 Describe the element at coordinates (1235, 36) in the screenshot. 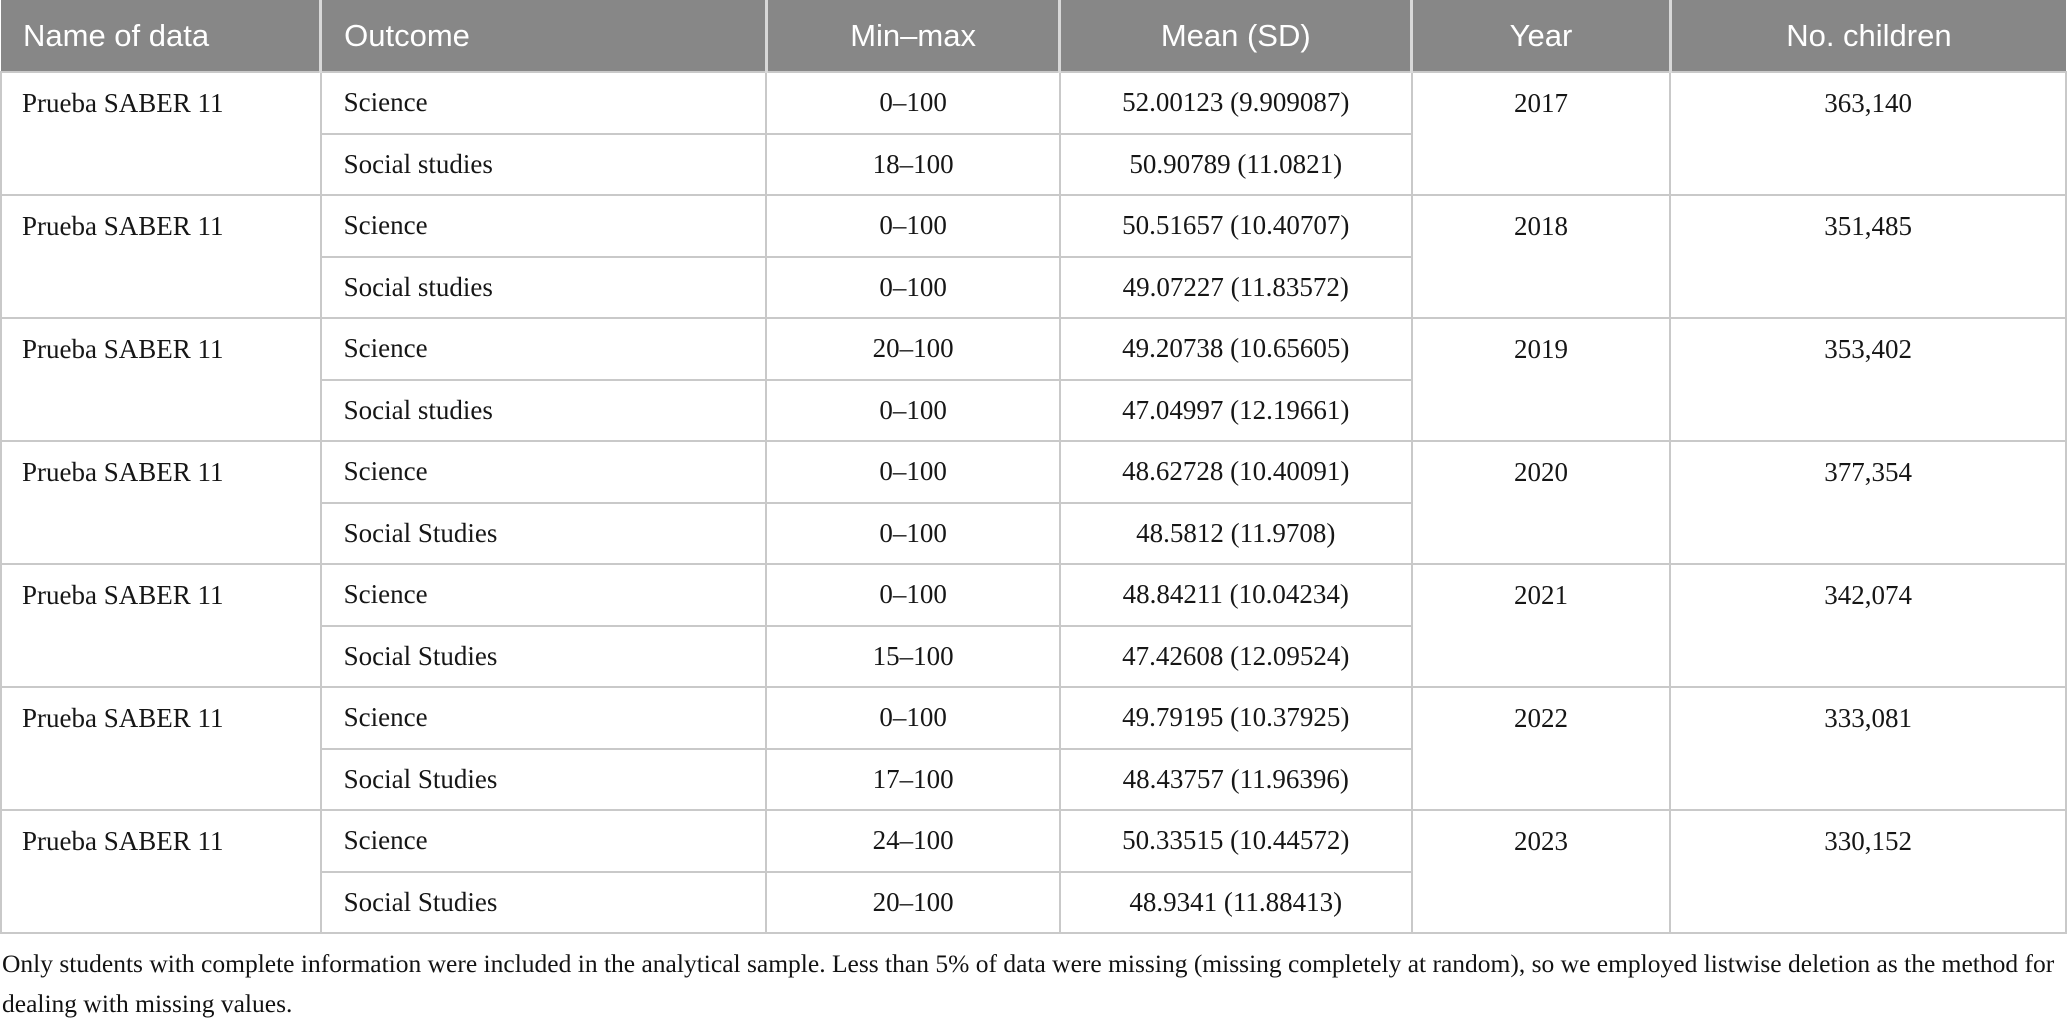

I see `col-header-mean-sd: Mean (SD)` at that location.